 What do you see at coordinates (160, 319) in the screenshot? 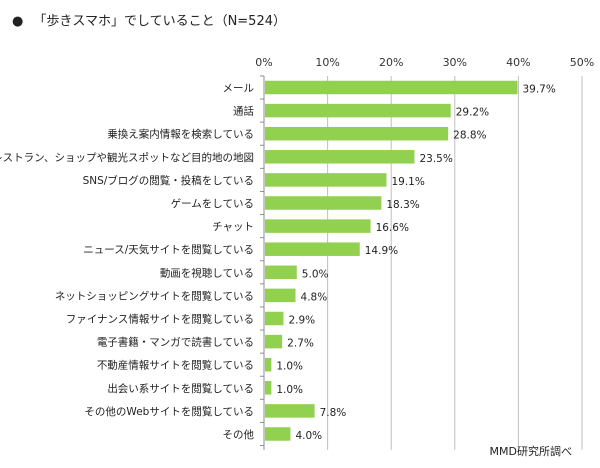
I see `category-label: ファイナンス情報サイトを閲覧している` at bounding box center [160, 319].